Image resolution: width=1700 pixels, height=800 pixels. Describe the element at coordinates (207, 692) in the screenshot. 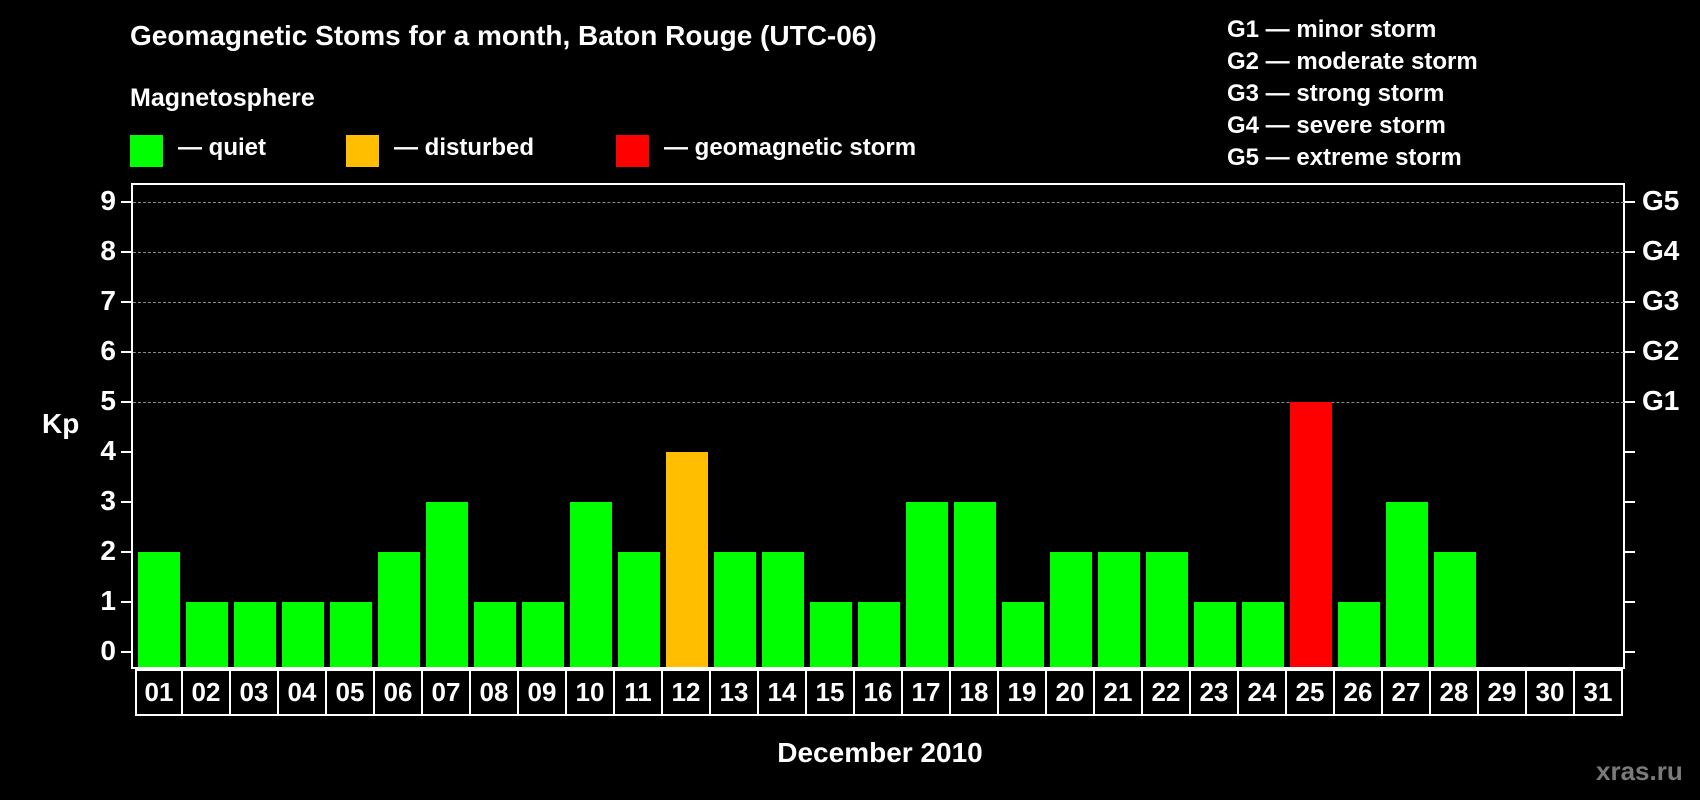

I see `day-label: 02` at that location.